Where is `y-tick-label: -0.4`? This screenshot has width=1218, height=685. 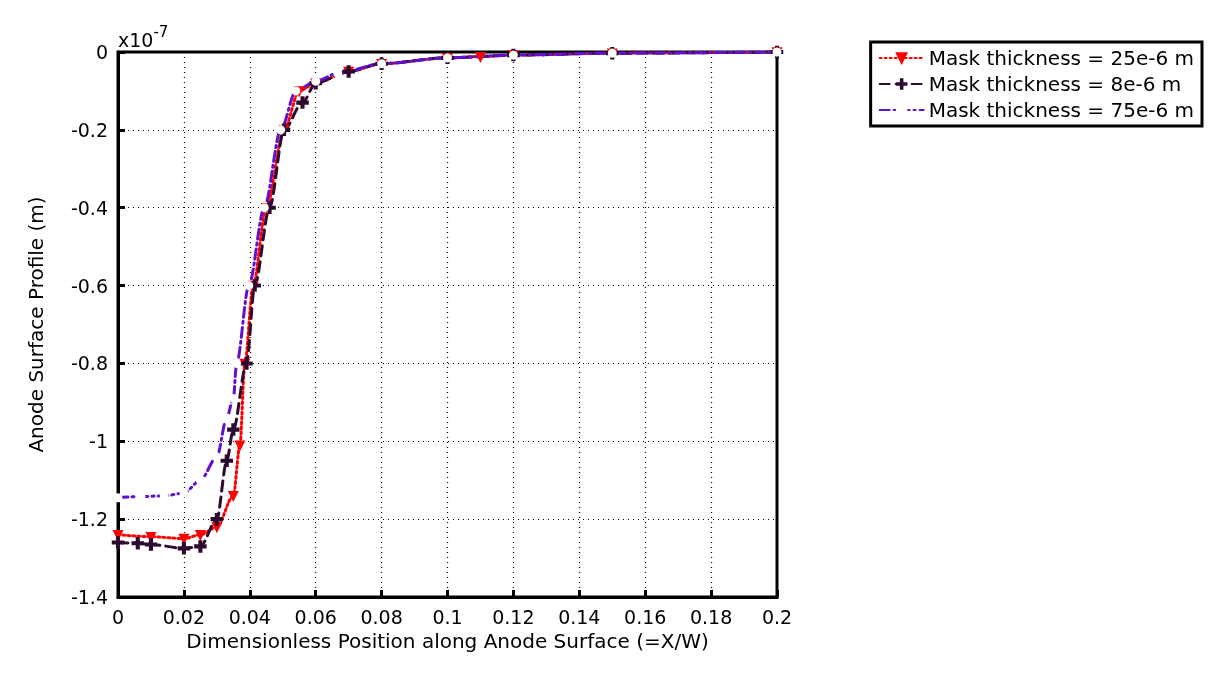 y-tick-label: -0.4 is located at coordinates (89, 207).